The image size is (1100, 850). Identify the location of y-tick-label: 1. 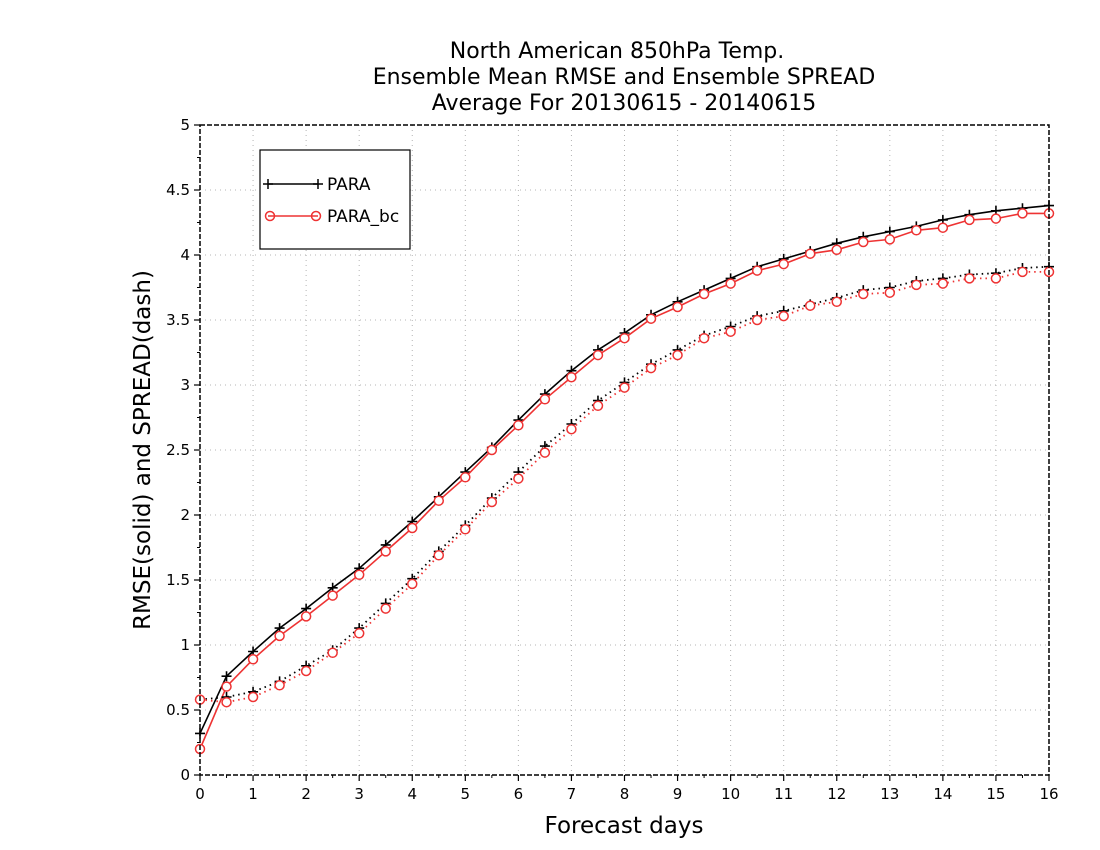
(185, 645).